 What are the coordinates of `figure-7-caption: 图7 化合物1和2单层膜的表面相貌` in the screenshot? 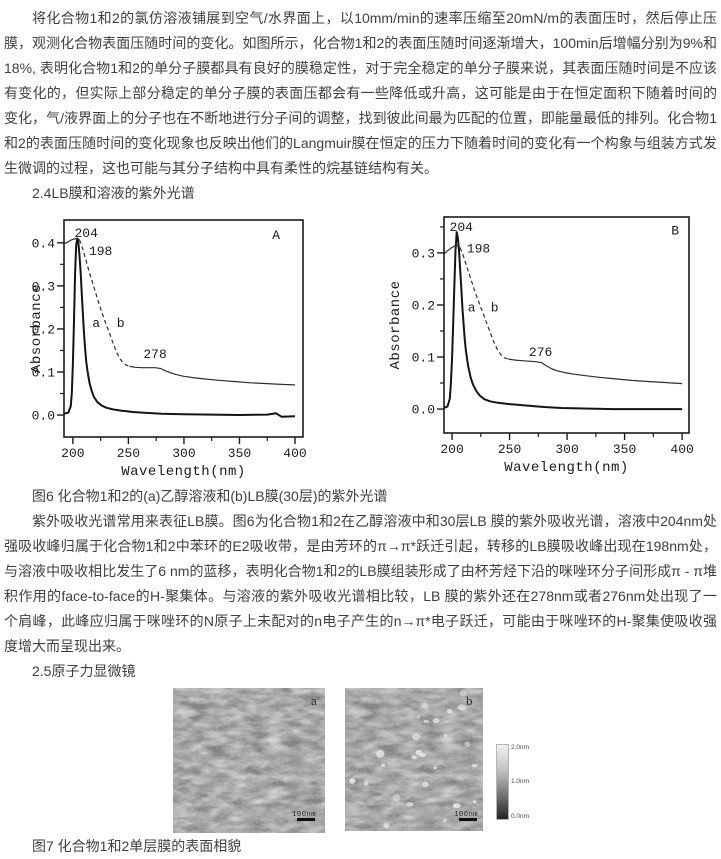 It's located at (137, 846).